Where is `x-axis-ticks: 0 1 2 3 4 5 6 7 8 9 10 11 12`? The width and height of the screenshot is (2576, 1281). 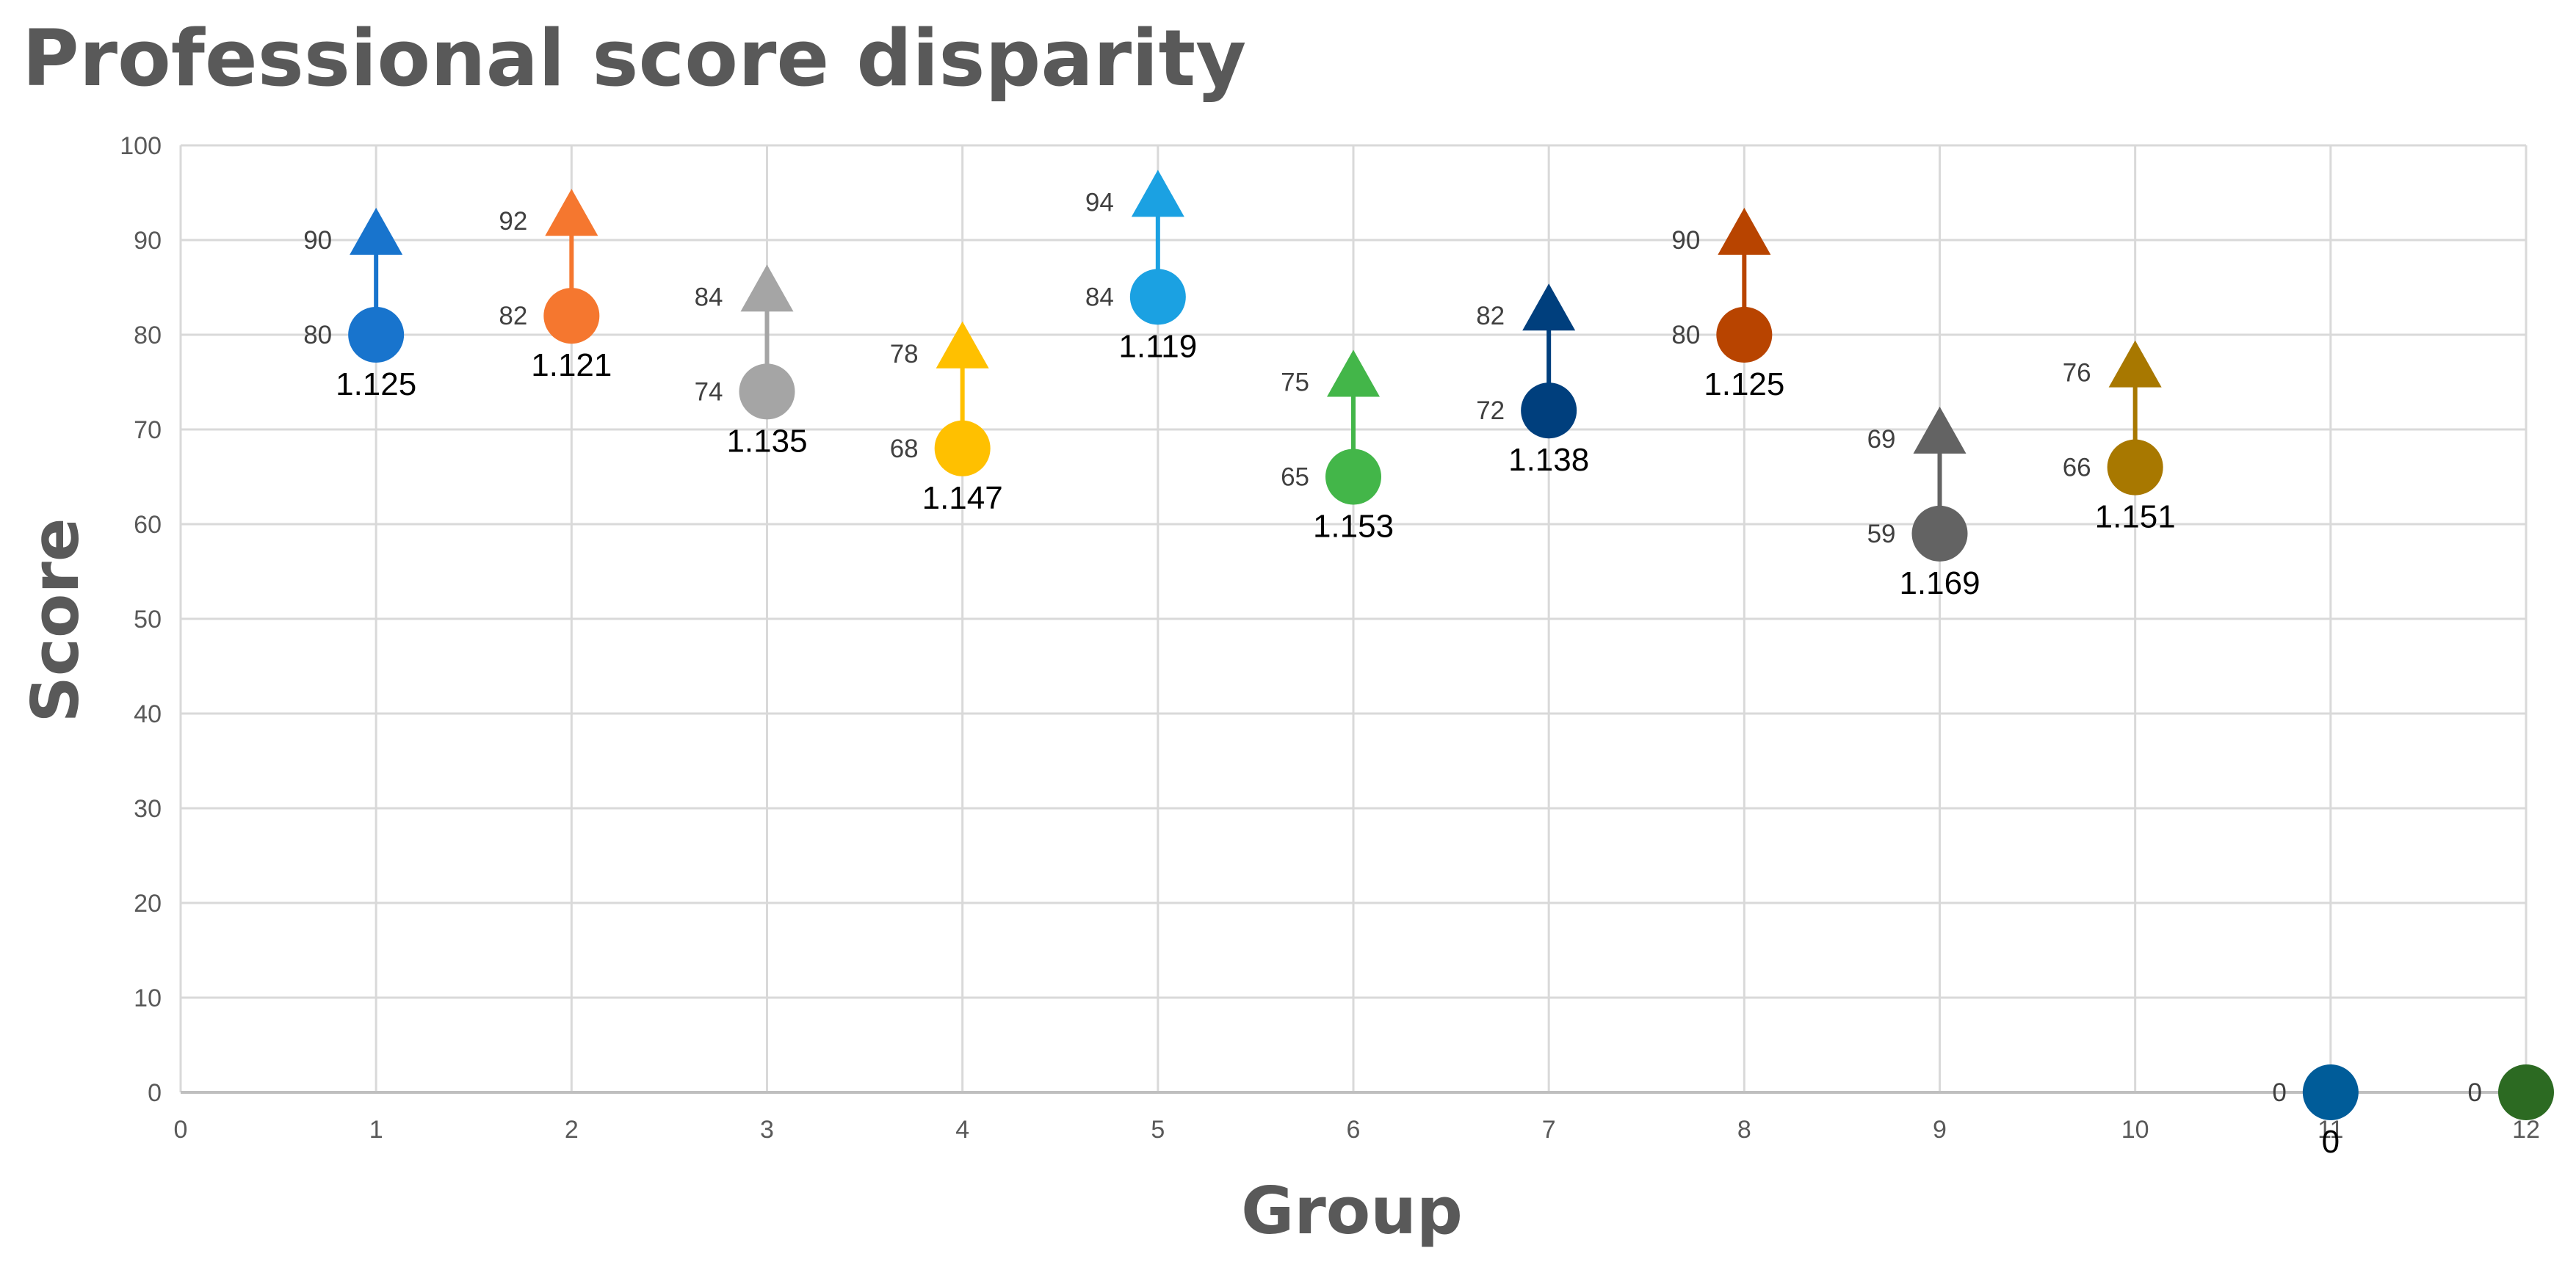
x-axis-ticks: 0 1 2 3 4 5 6 7 8 9 10 11 12 is located at coordinates (1357, 1130).